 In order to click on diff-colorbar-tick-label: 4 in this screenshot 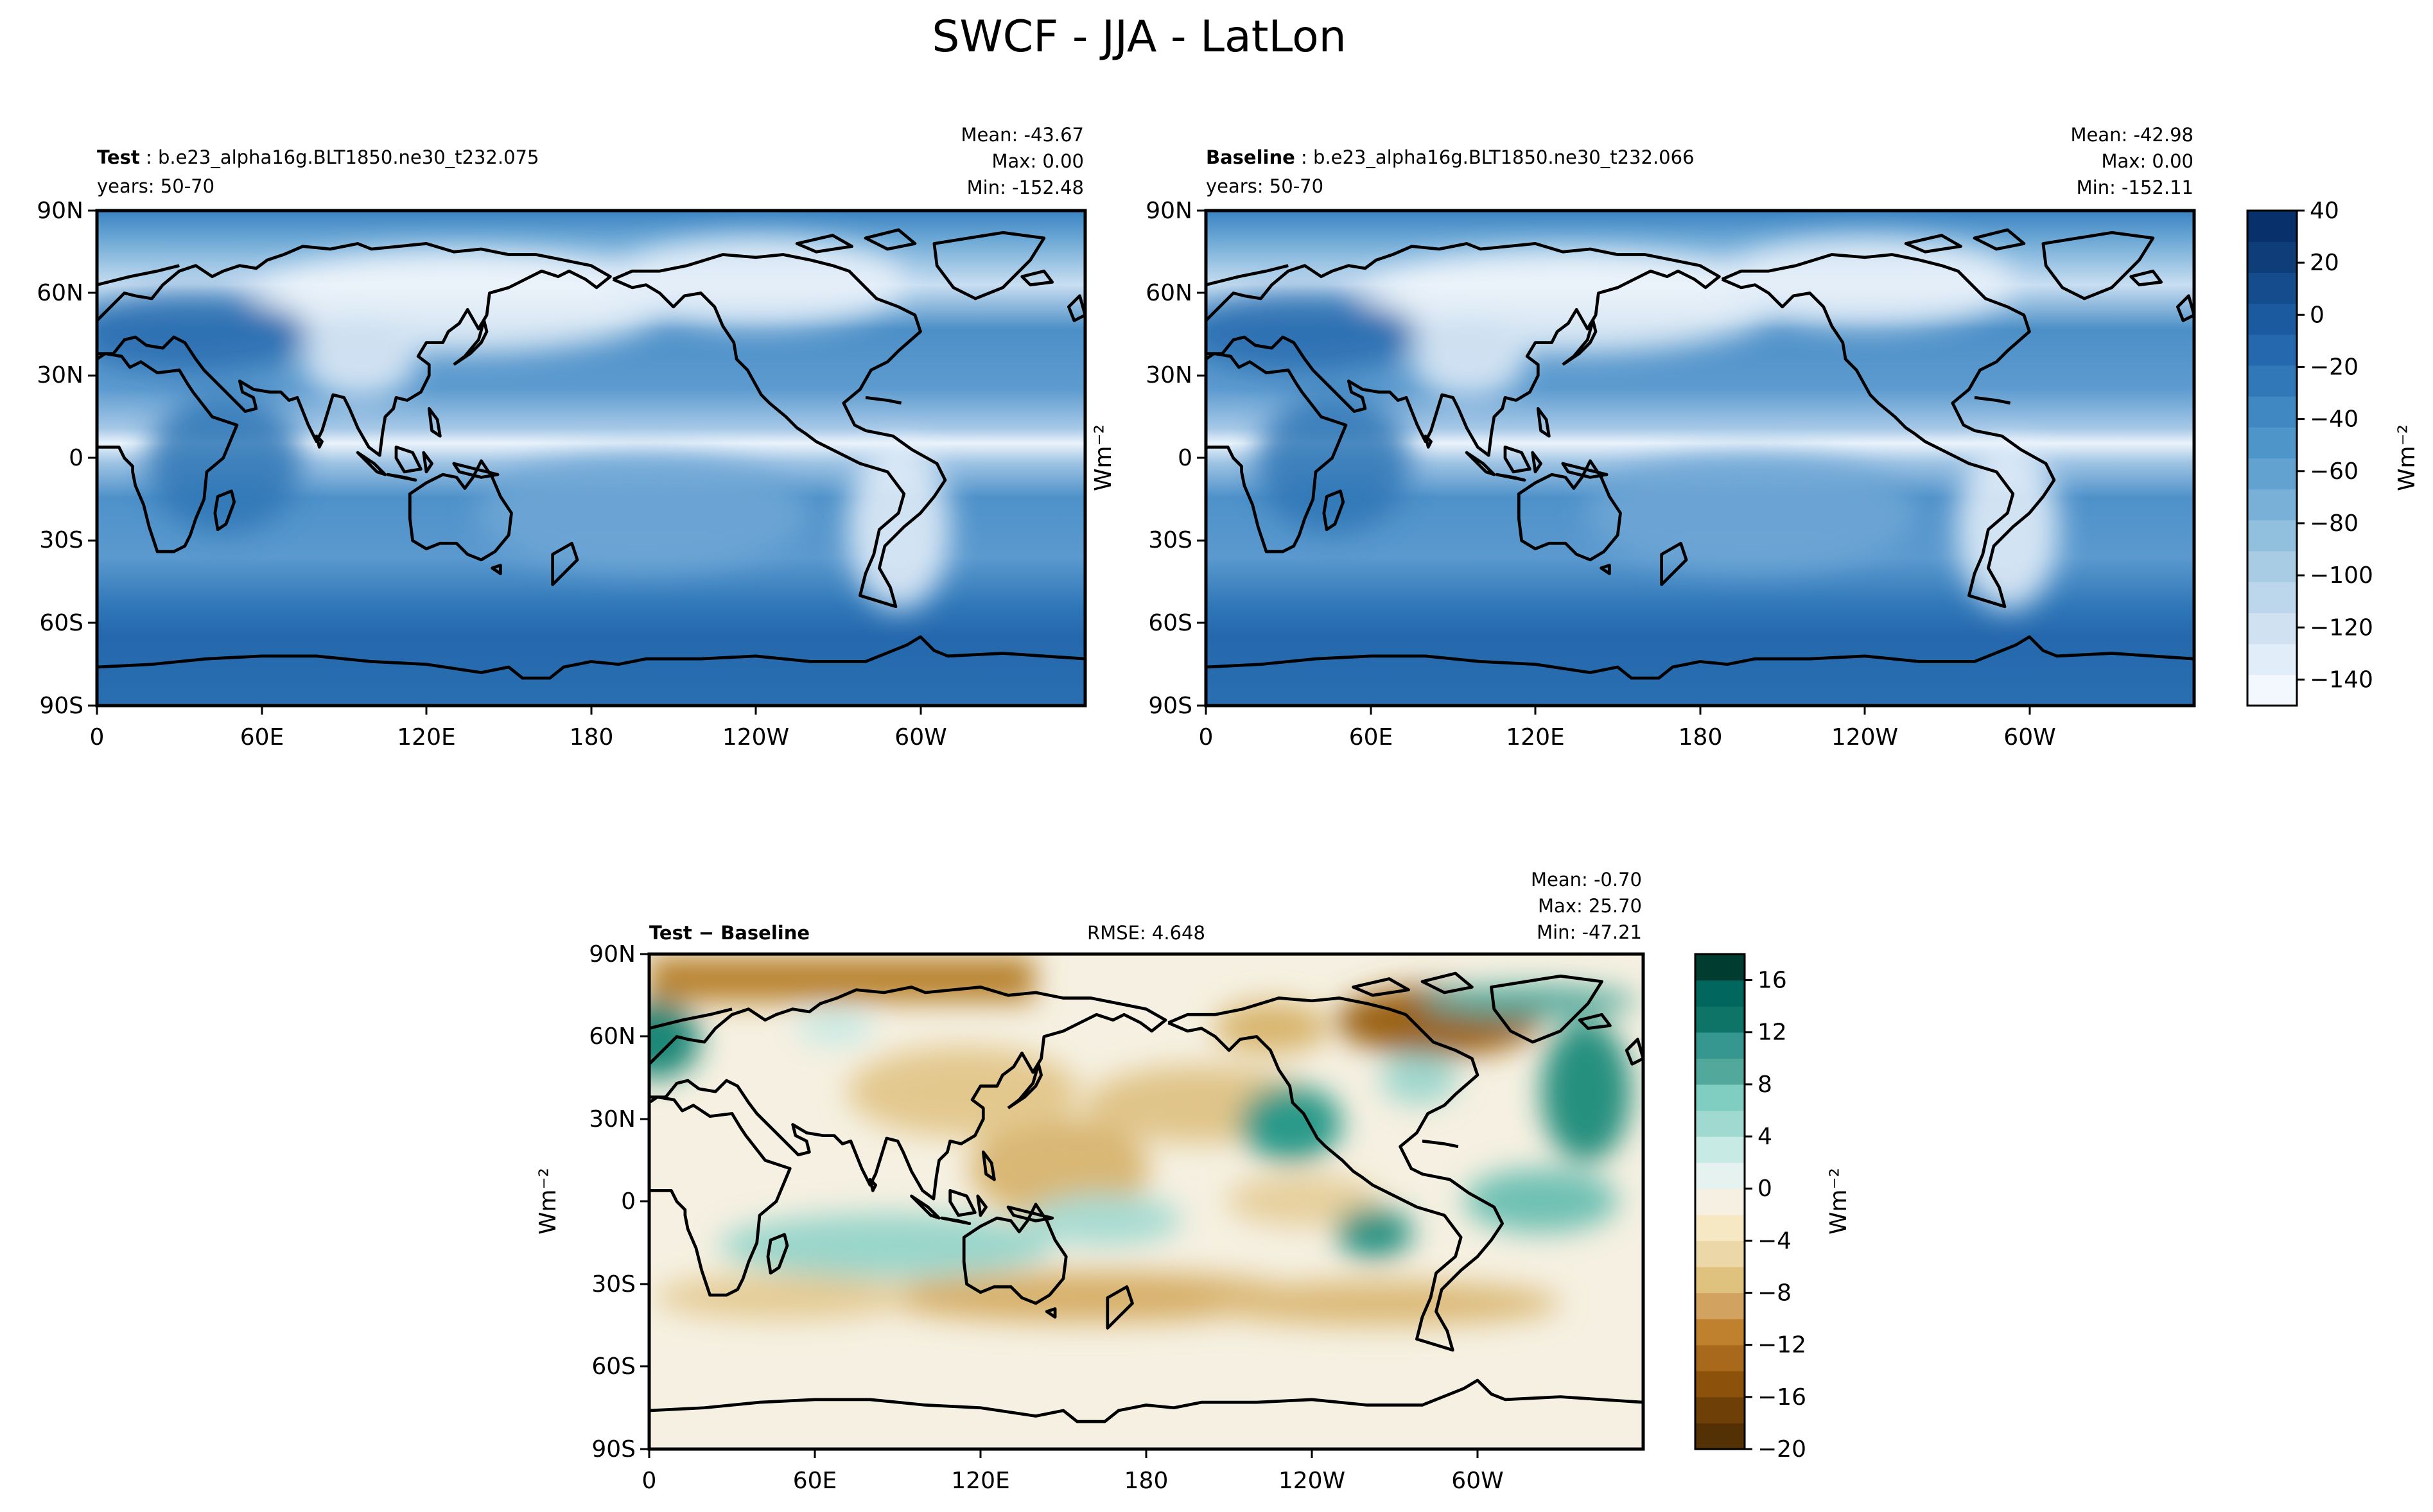, I will do `click(1764, 1137)`.